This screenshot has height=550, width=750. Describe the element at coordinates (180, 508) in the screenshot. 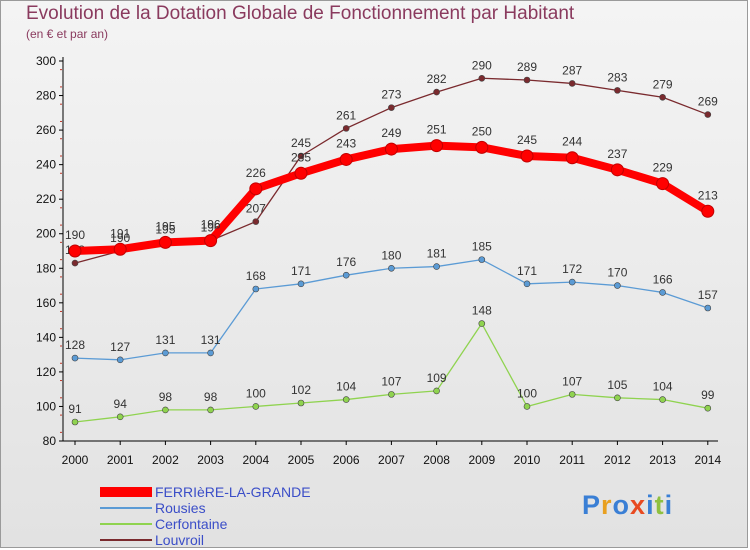

I see `legend-label-rousies: Rousies` at that location.